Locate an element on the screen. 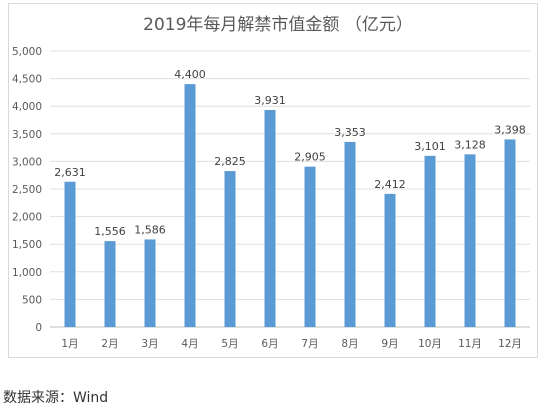 The height and width of the screenshot is (414, 547). y-tick-label: 1,000 is located at coordinates (27, 273).